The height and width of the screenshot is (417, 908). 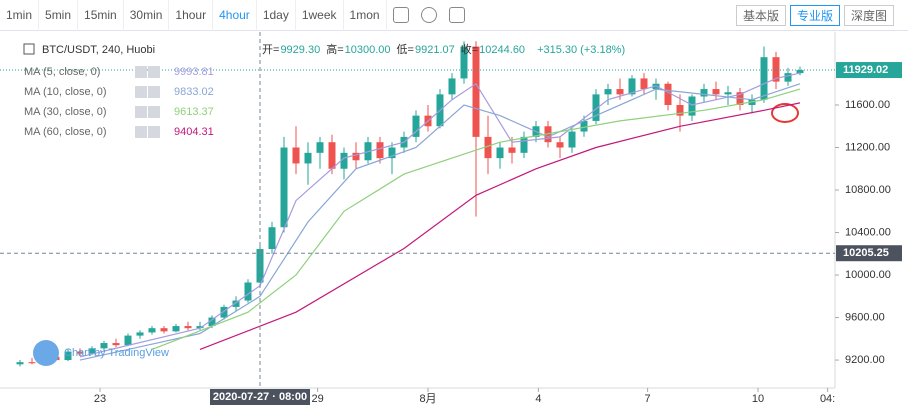 I want to click on legend-value: 9404.31, so click(x=194, y=132).